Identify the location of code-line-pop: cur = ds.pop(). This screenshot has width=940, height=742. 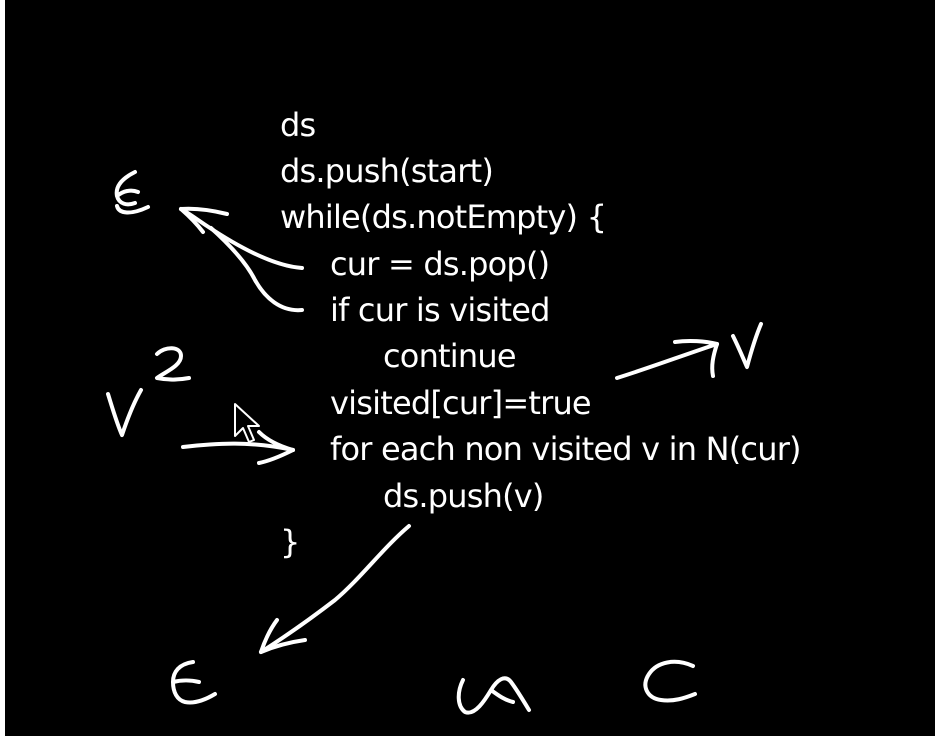
(440, 264).